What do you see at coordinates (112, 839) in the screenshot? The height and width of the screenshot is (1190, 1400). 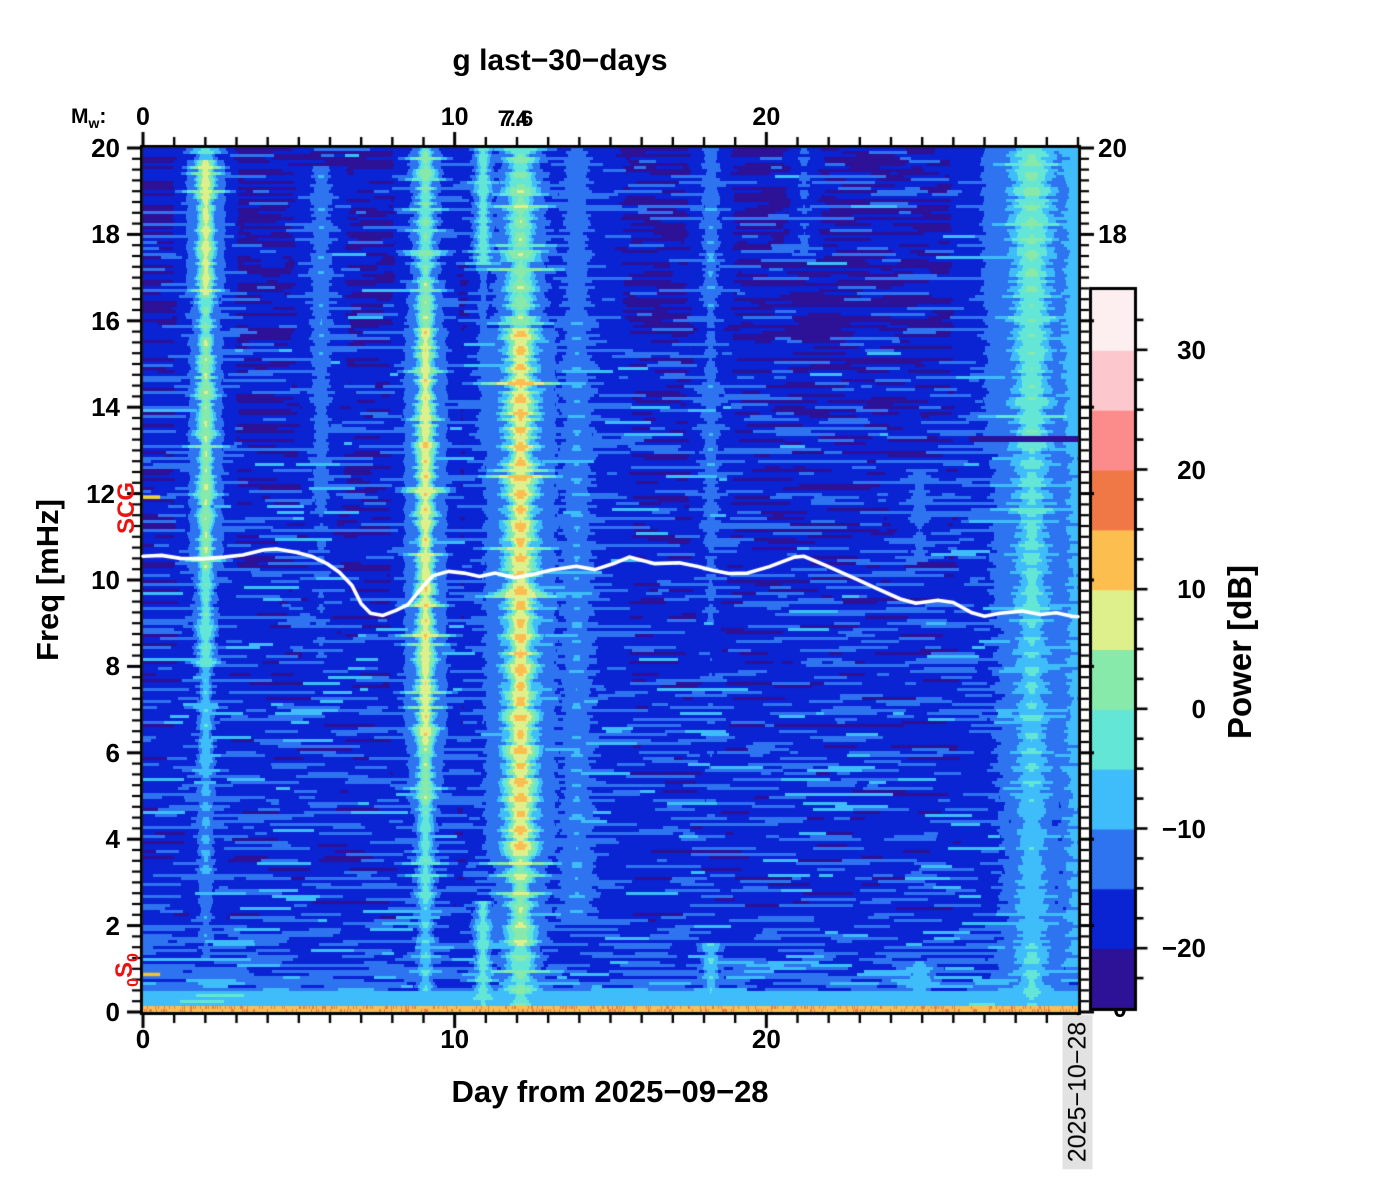 I see `y-tick-label: 4` at bounding box center [112, 839].